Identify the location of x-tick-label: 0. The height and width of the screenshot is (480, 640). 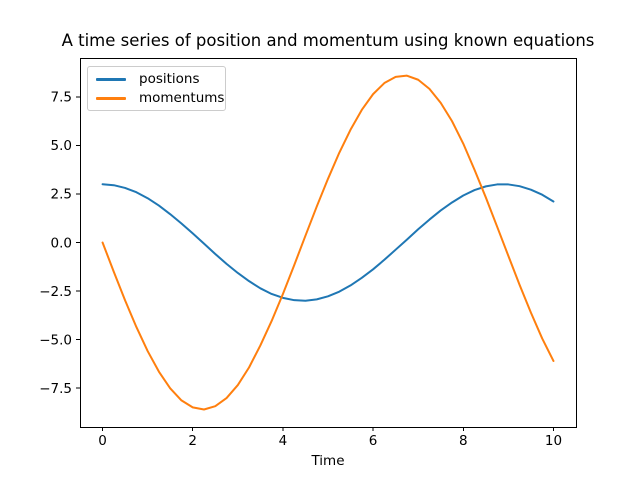
(102, 441).